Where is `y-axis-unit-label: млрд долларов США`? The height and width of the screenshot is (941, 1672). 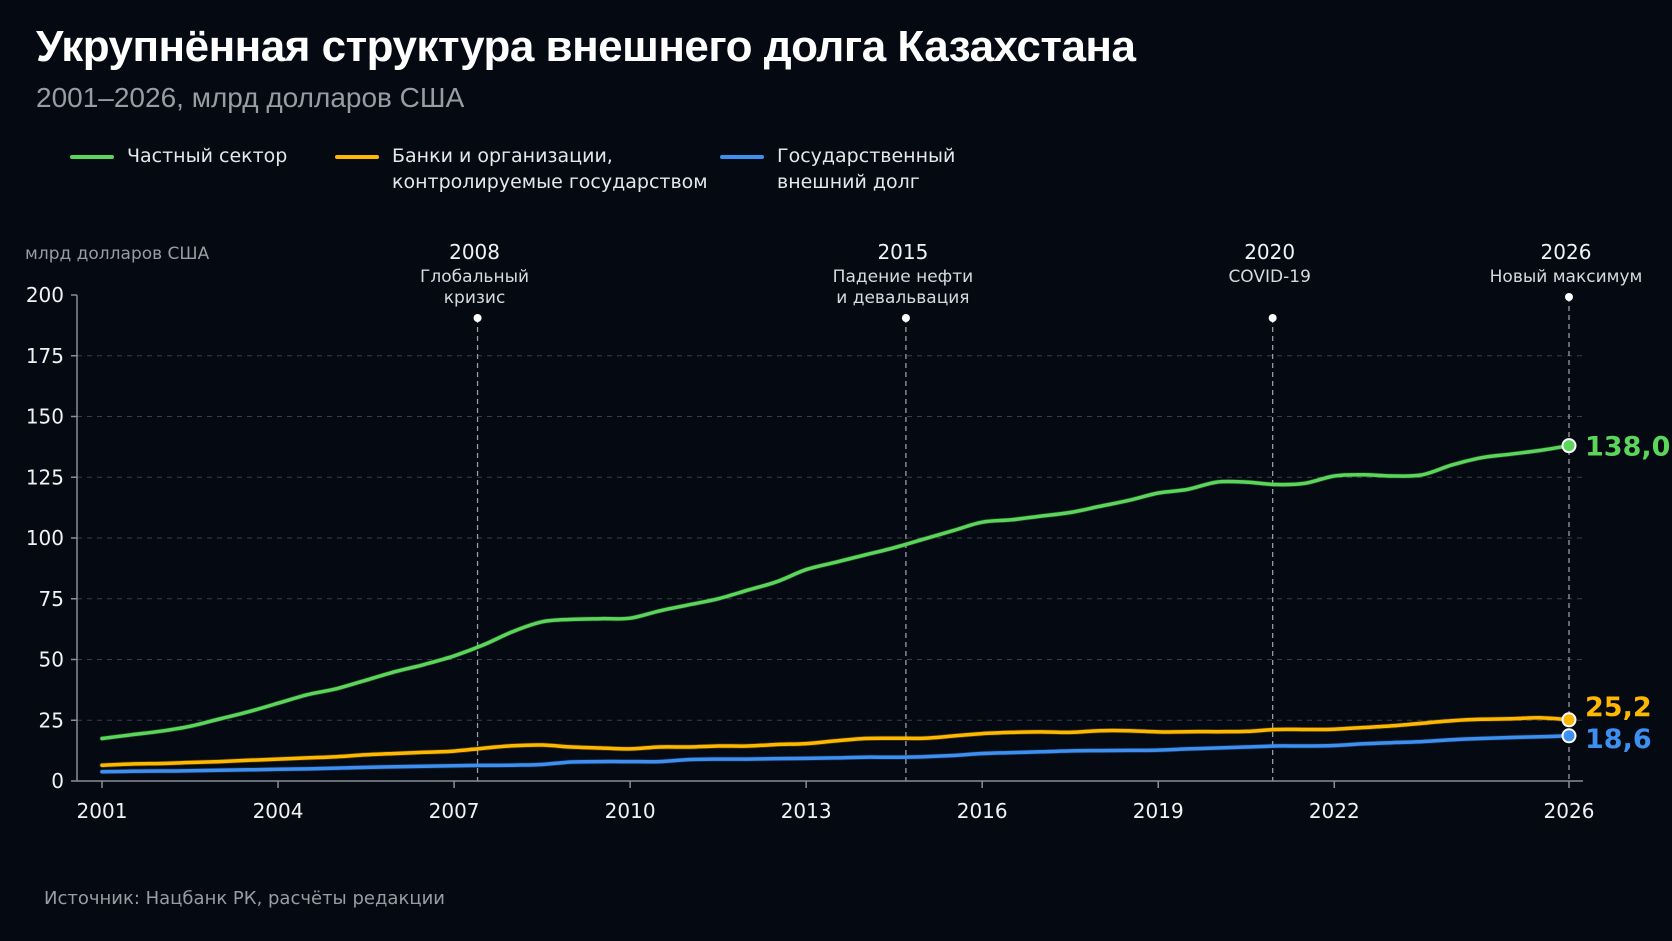 y-axis-unit-label: млрд долларов США is located at coordinates (117, 254).